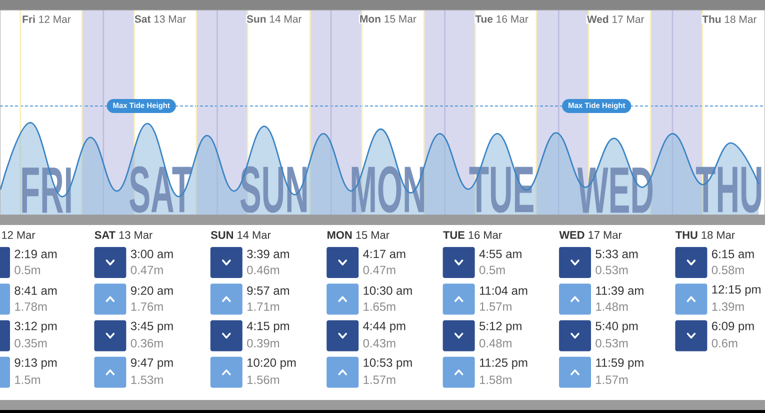  I want to click on text: 0.35m, so click(30, 343).